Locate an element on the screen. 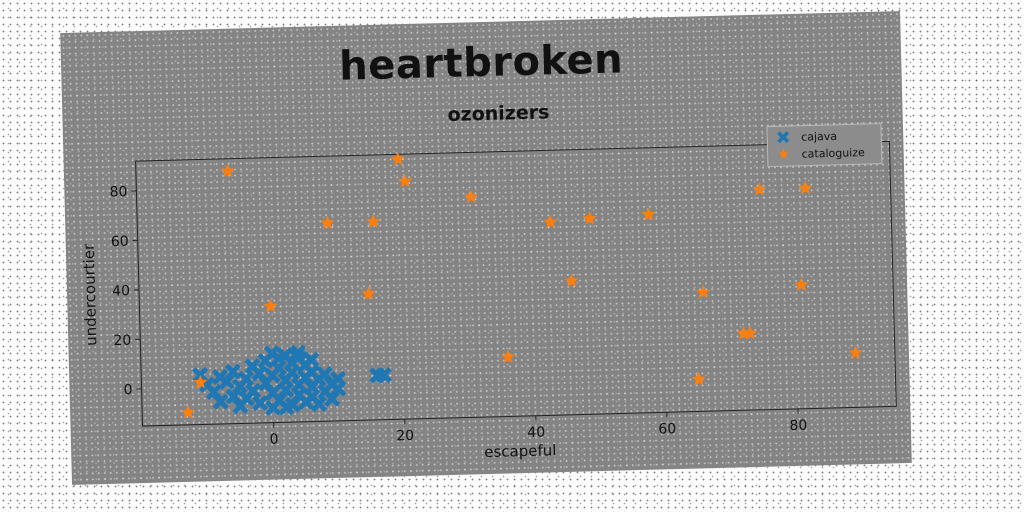 The image size is (1024, 512). series-cajava is located at coordinates (292, 380).